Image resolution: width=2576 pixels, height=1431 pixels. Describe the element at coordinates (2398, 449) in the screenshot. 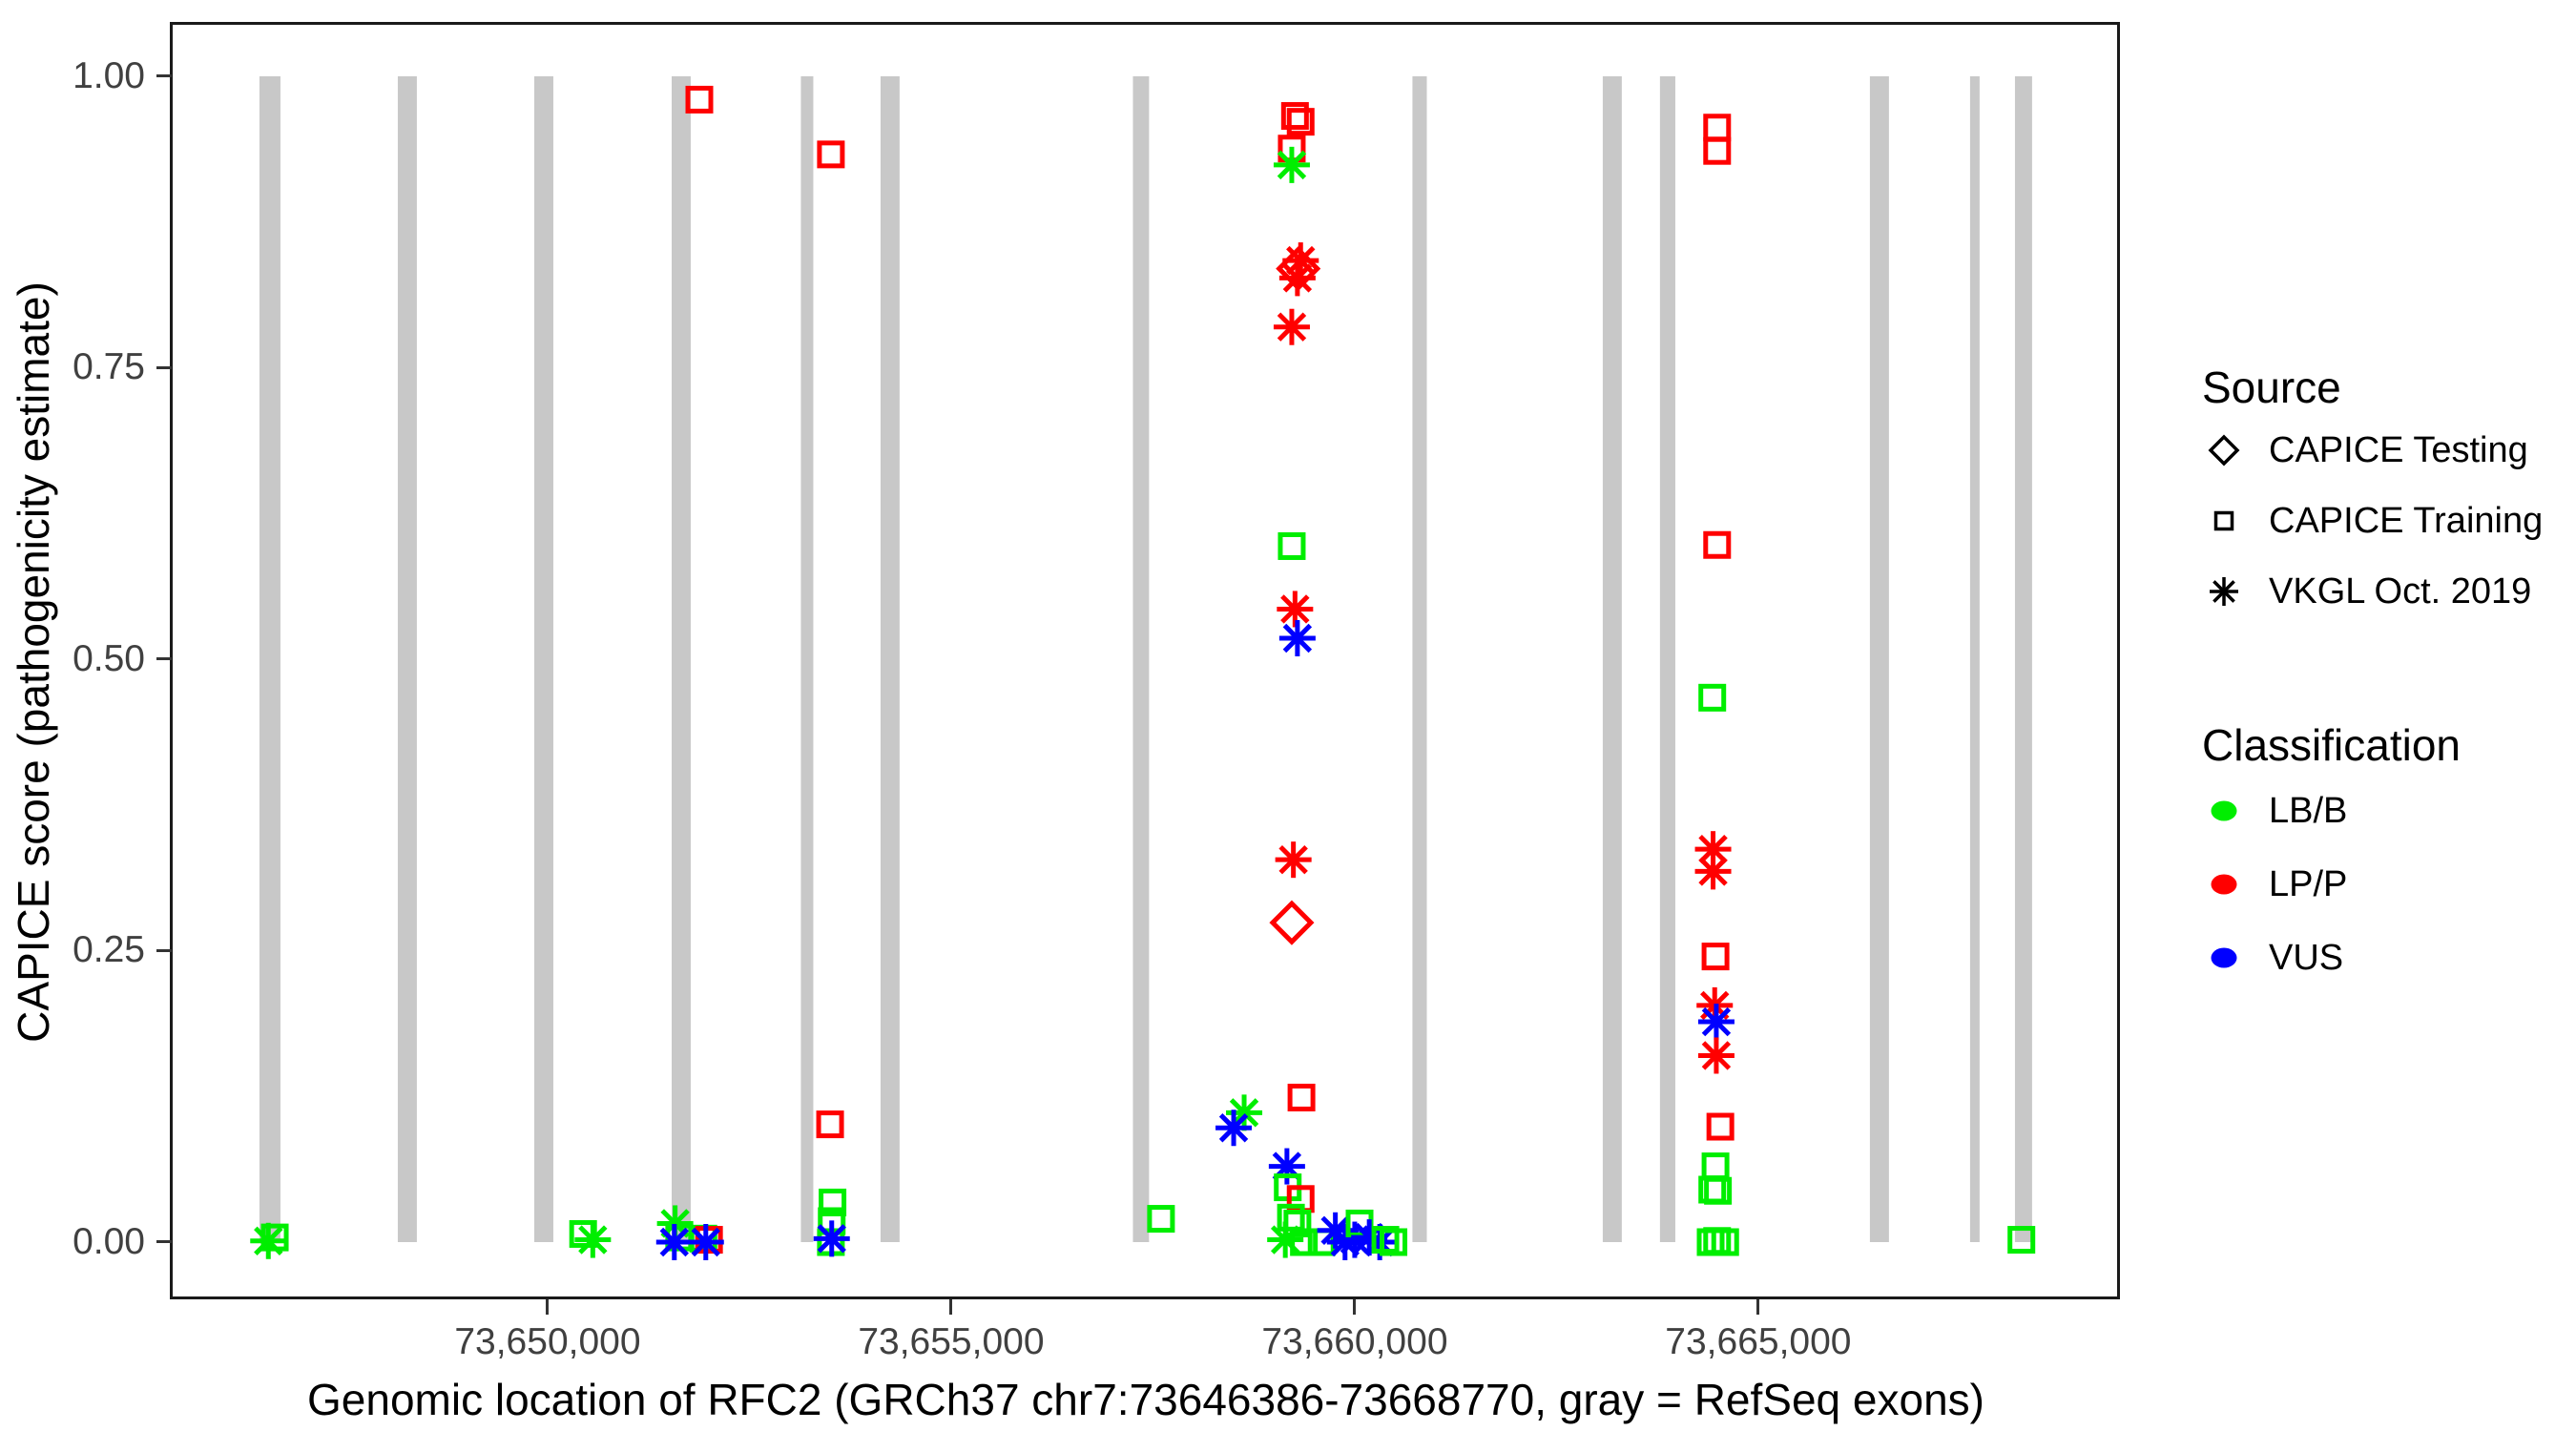

I see `legend-item-label: CAPICE Testing` at that location.